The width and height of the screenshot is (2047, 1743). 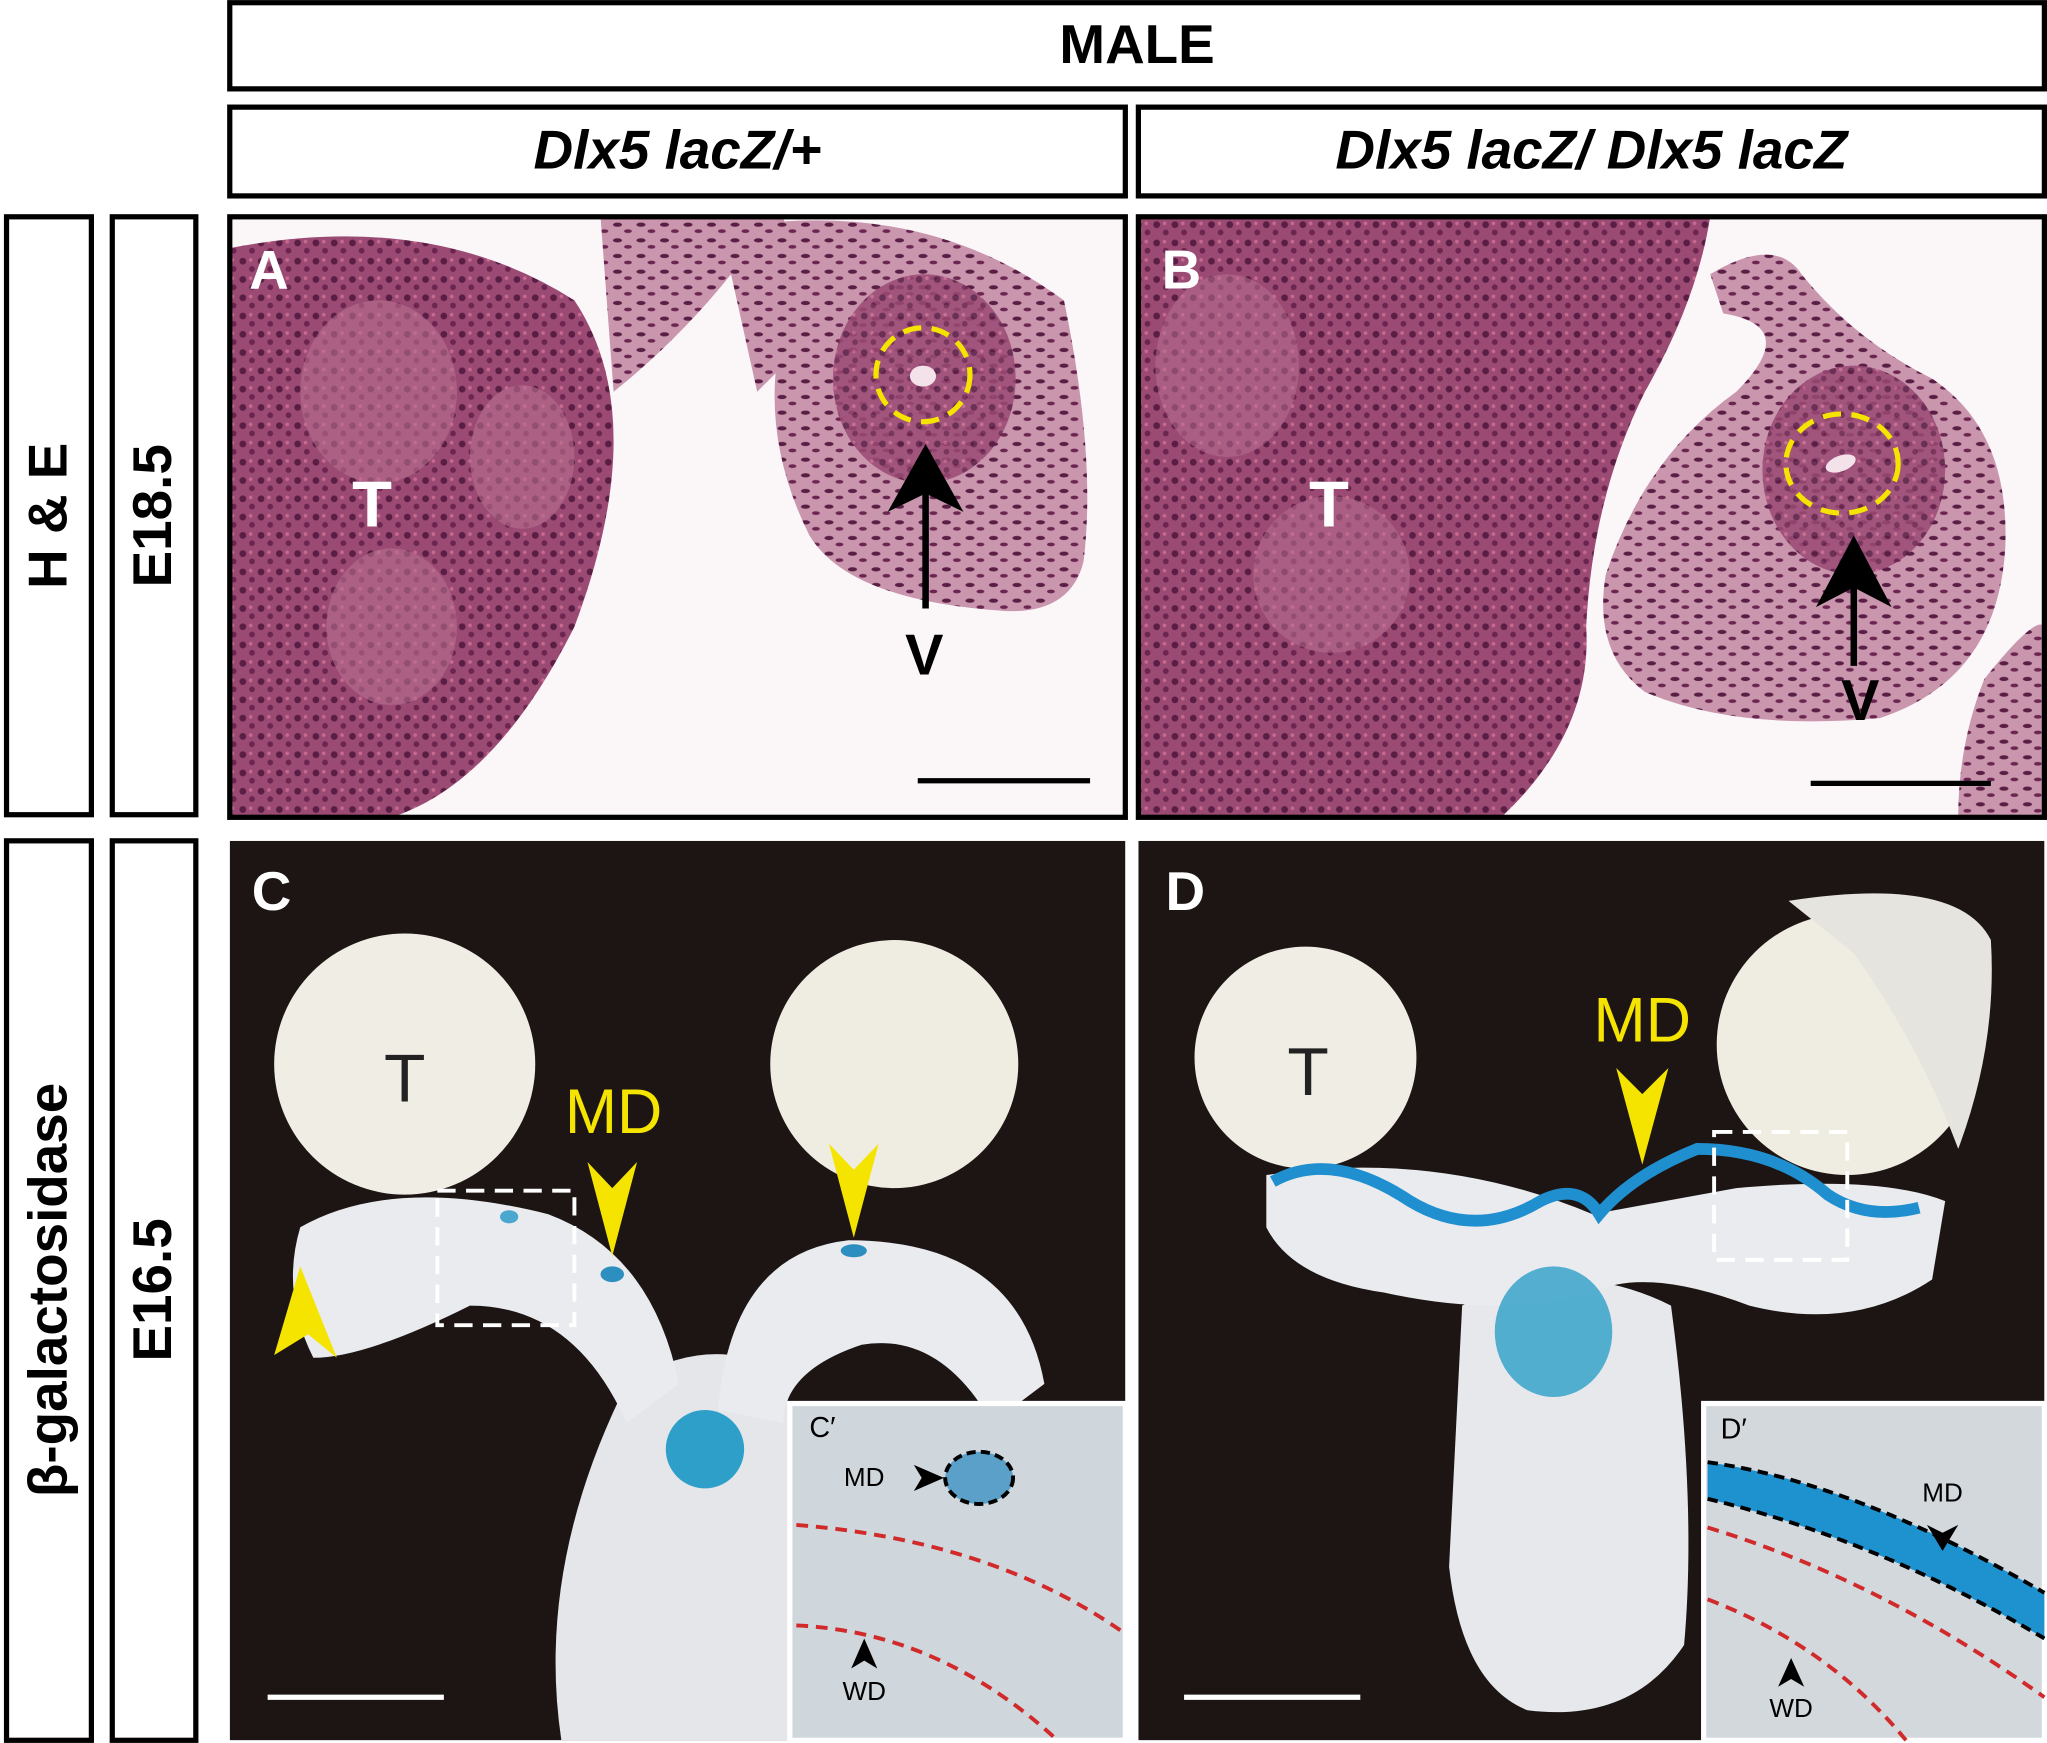 I want to click on inset-c: C′ MD WD, so click(x=957, y=1571).